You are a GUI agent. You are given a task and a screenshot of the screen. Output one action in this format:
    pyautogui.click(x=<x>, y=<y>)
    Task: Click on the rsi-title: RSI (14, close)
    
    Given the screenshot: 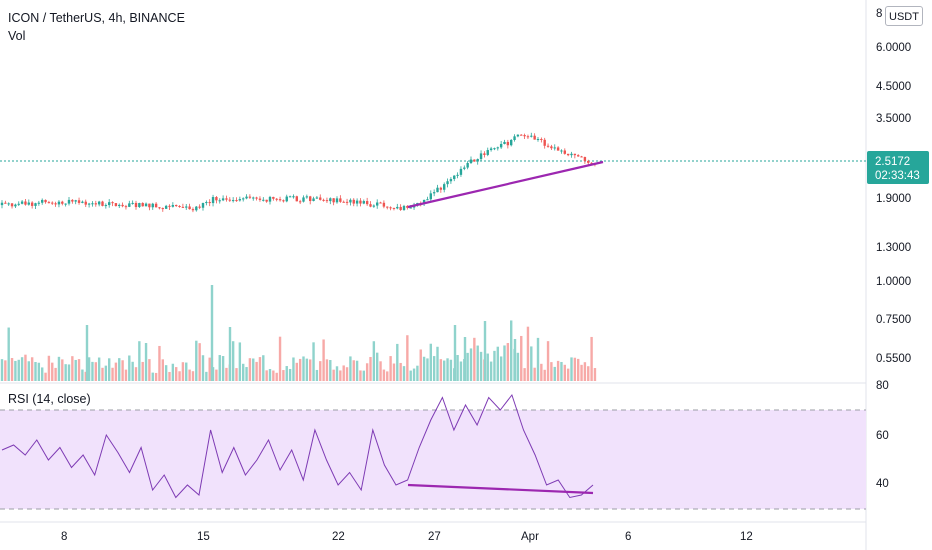 What is the action you would take?
    pyautogui.click(x=49, y=399)
    